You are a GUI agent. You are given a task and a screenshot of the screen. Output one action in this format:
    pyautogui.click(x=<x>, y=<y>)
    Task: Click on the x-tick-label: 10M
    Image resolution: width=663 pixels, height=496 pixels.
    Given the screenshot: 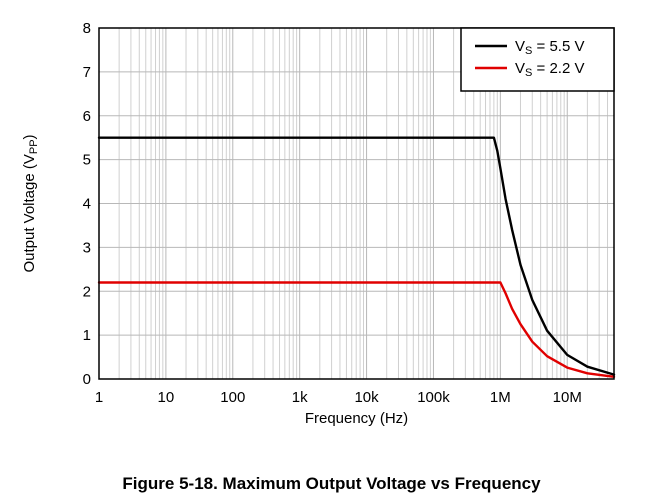 What is the action you would take?
    pyautogui.click(x=567, y=397)
    